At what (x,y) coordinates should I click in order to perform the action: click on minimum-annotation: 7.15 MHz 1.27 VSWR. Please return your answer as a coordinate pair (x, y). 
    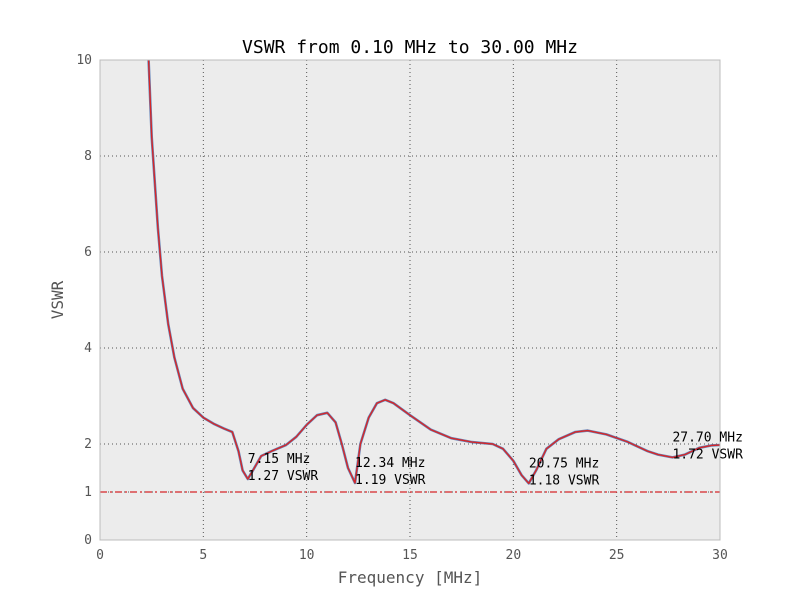
    Looking at the image, I should click on (283, 468).